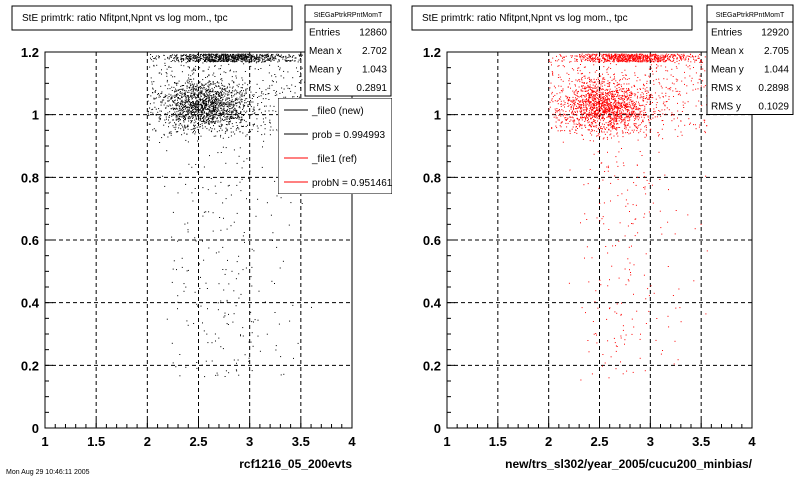 Image resolution: width=800 pixels, height=480 pixels. I want to click on x-tick-label: 1, so click(44, 441).